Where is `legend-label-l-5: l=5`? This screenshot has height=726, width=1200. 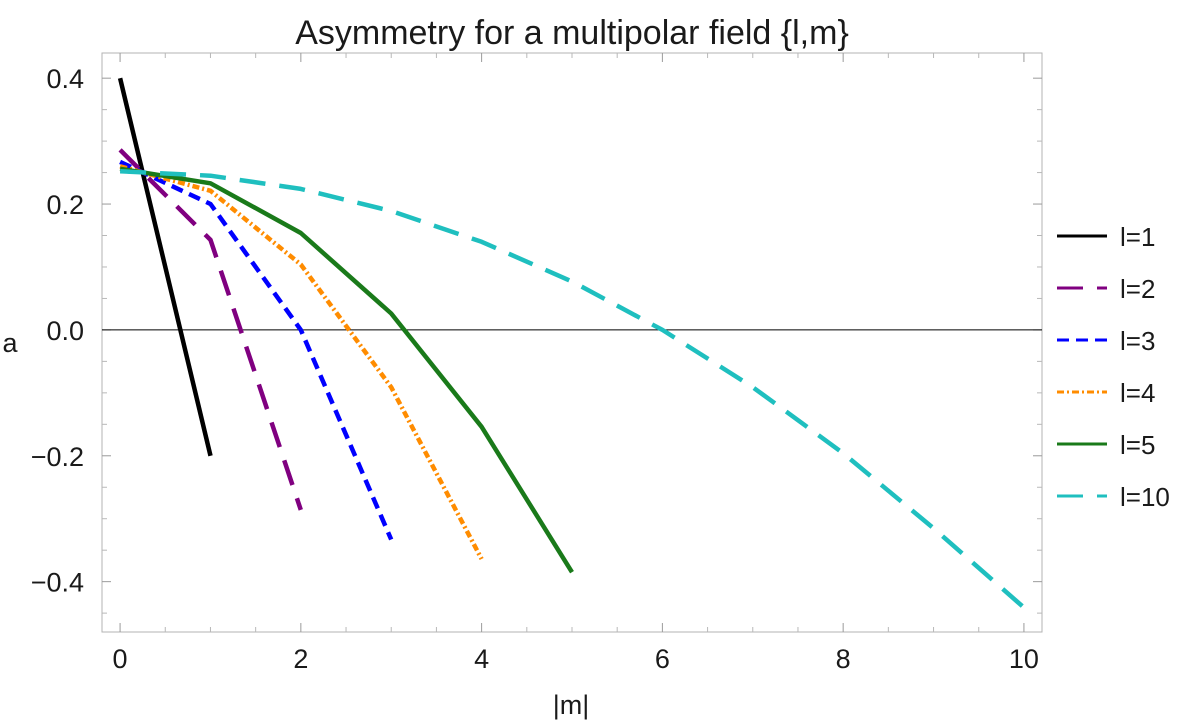 legend-label-l-5: l=5 is located at coordinates (1137, 445).